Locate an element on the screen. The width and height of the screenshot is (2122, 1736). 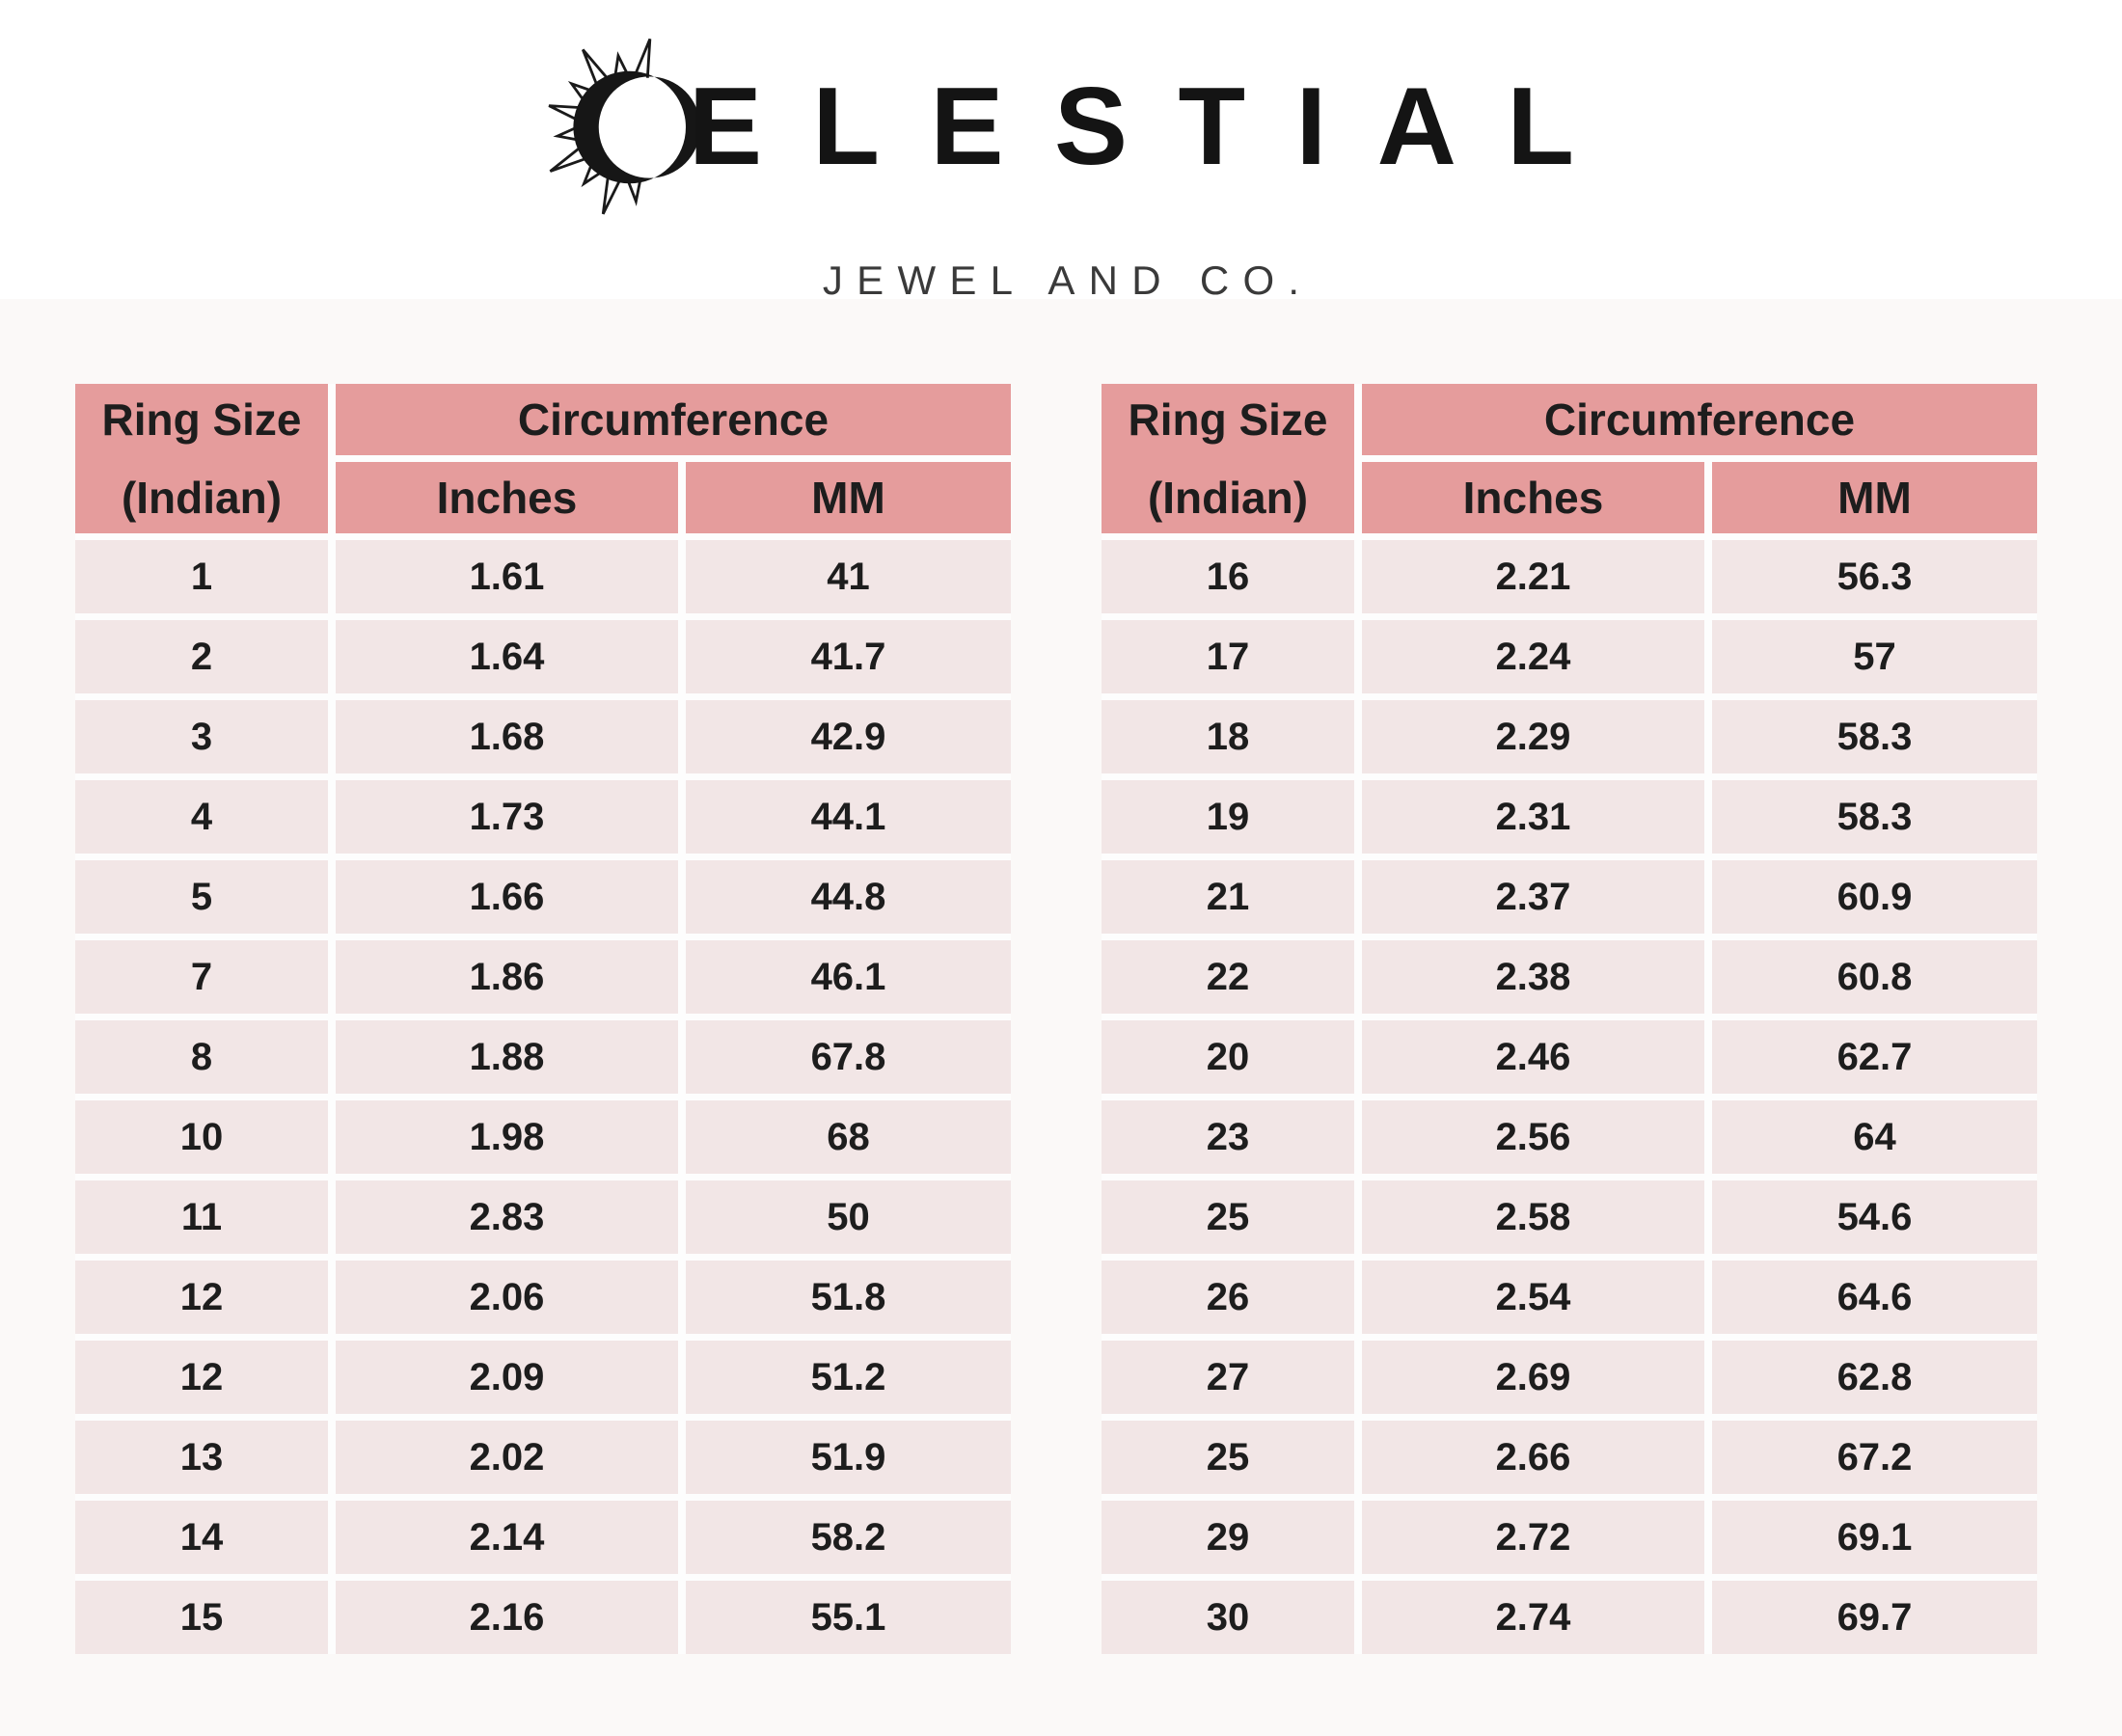
brand-wordmark-row: ELESTIAL is located at coordinates (1061, 128).